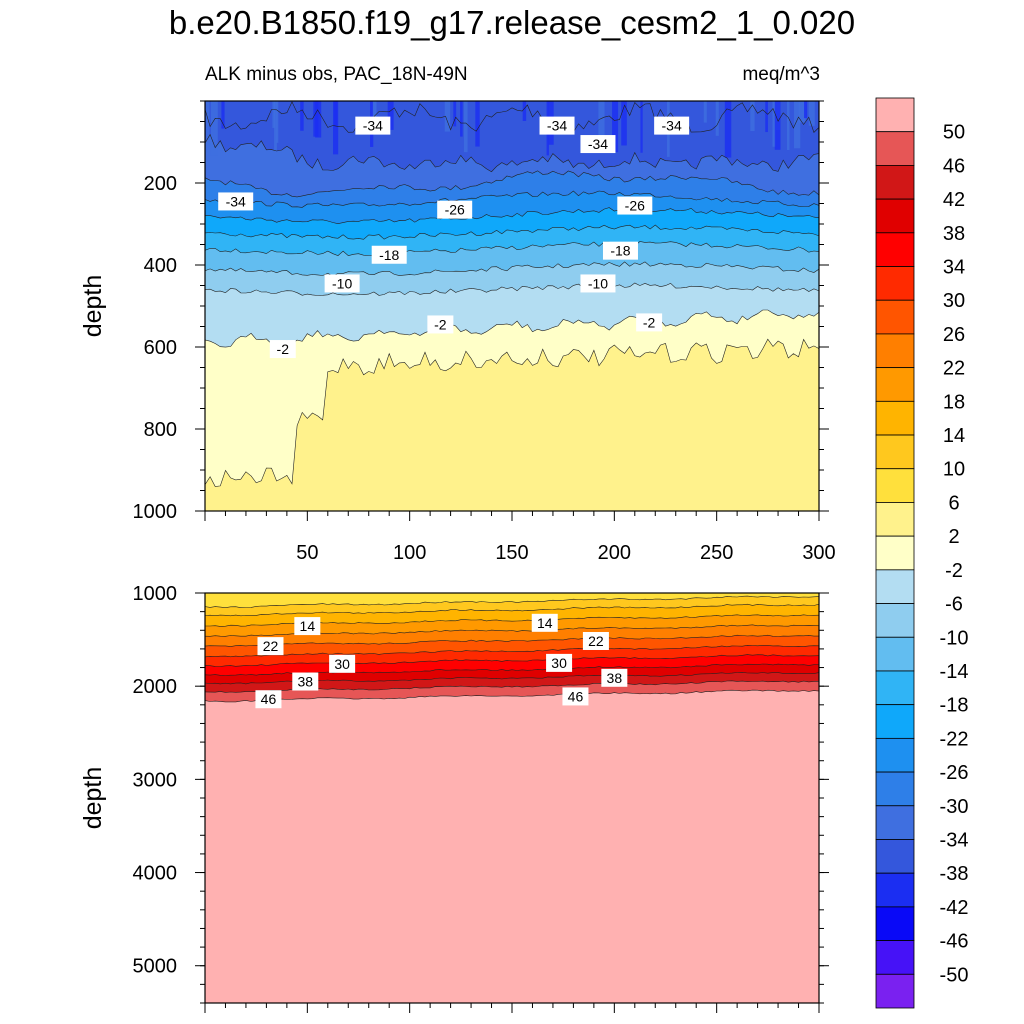 The image size is (1024, 1024). Describe the element at coordinates (954, 807) in the screenshot. I see `colorbar-label: -30` at that location.